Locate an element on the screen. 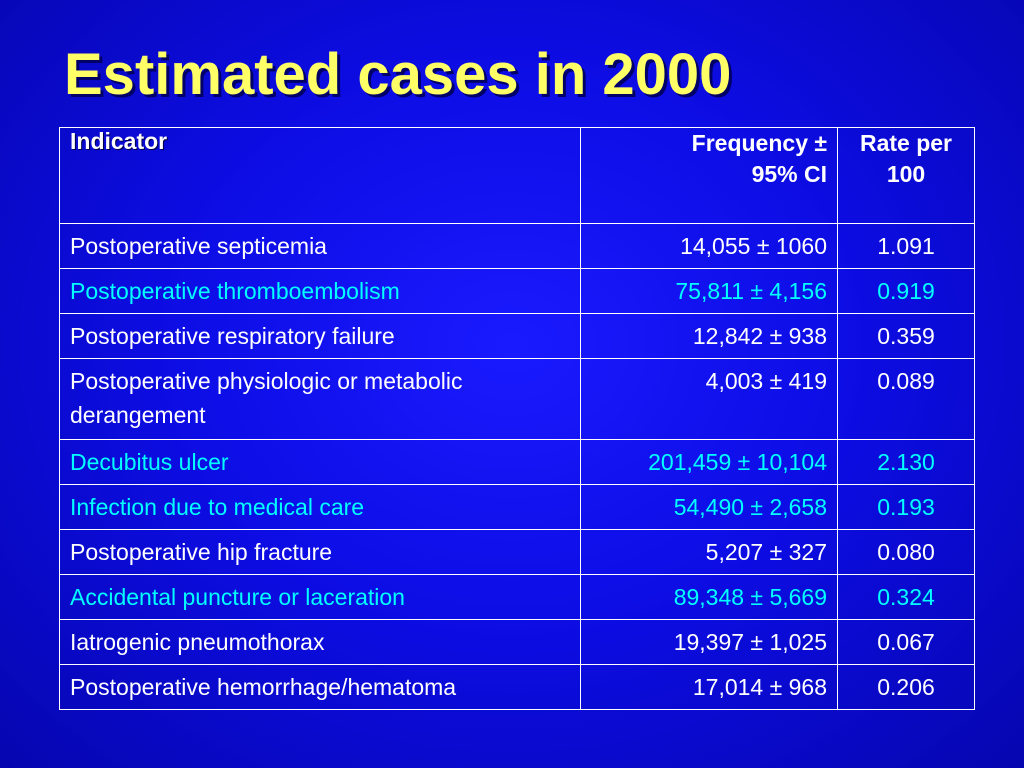 The width and height of the screenshot is (1024, 768). cell-rate: 1.091 is located at coordinates (906, 246).